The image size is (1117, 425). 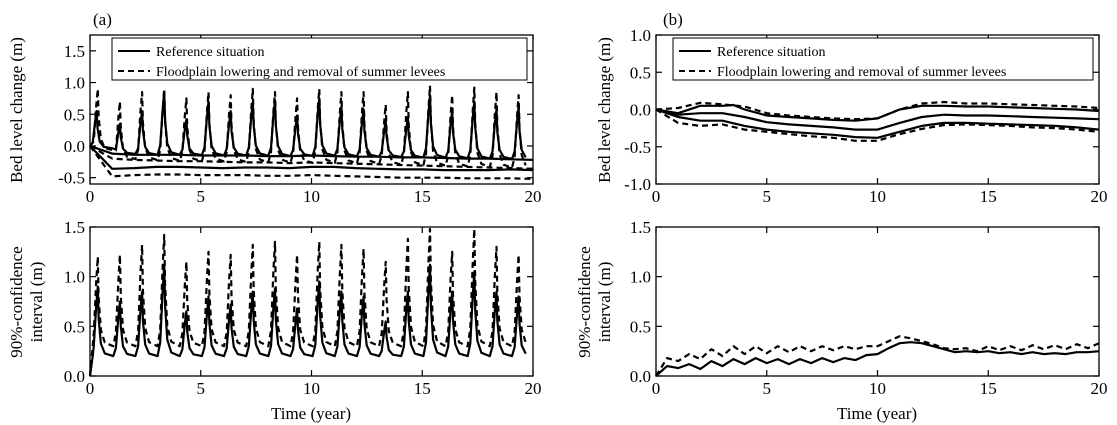 What do you see at coordinates (637, 184) in the screenshot?
I see `y-tick-label: -1.0` at bounding box center [637, 184].